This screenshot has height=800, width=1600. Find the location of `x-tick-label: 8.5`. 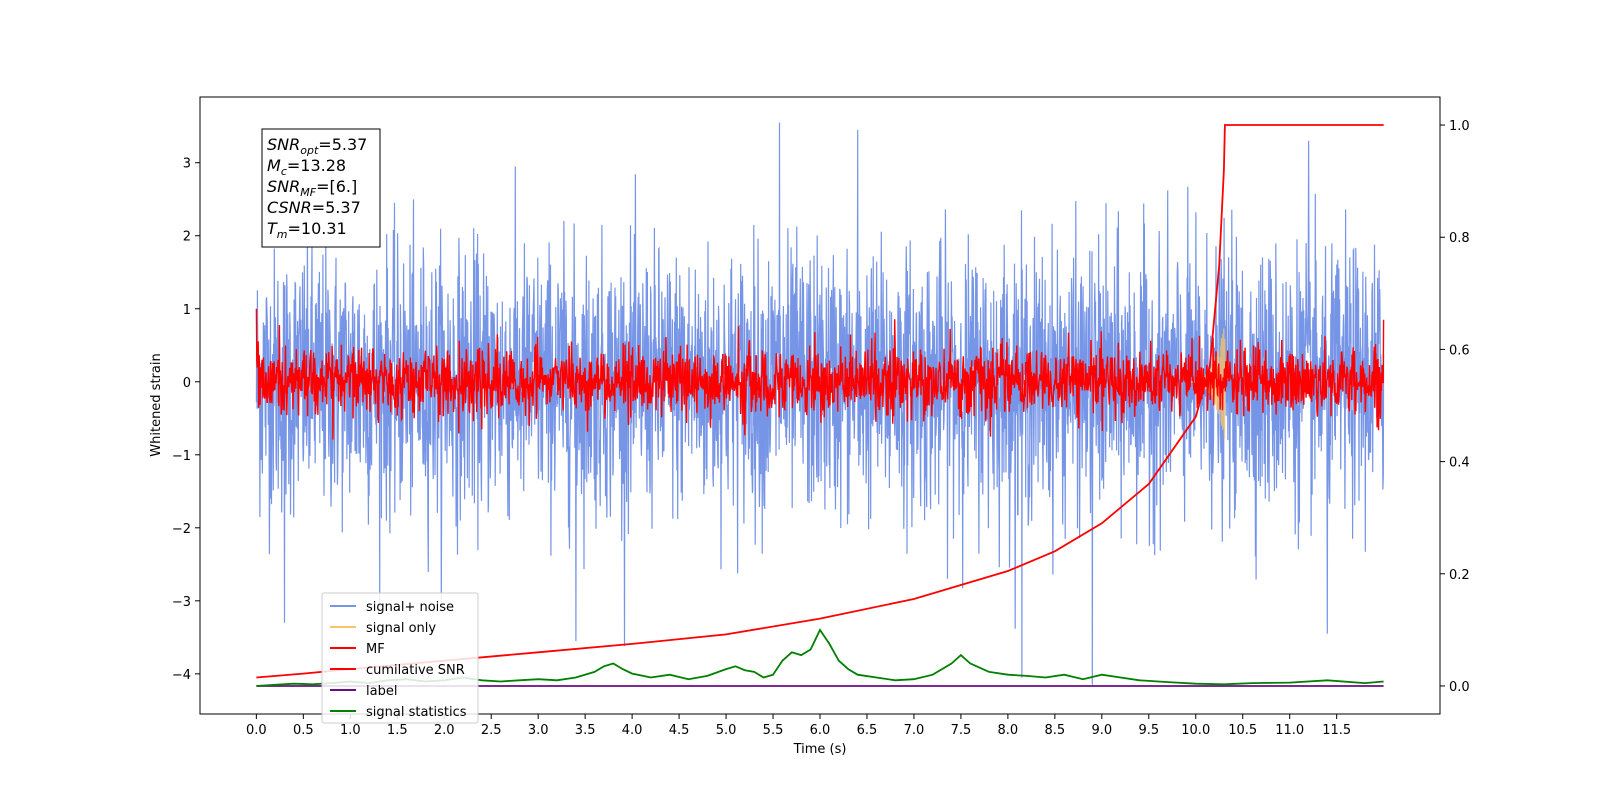

x-tick-label: 8.5 is located at coordinates (1055, 730).